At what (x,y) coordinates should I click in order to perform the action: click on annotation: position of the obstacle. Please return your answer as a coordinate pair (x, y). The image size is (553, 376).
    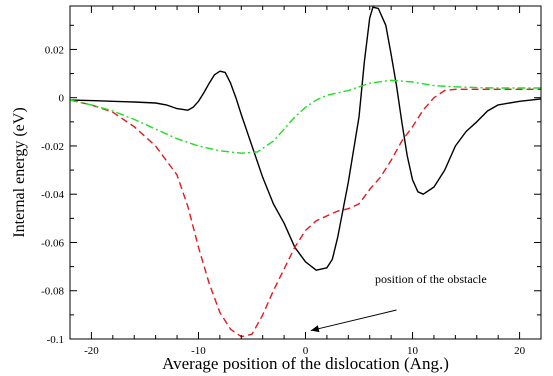
    Looking at the image, I should click on (398, 302).